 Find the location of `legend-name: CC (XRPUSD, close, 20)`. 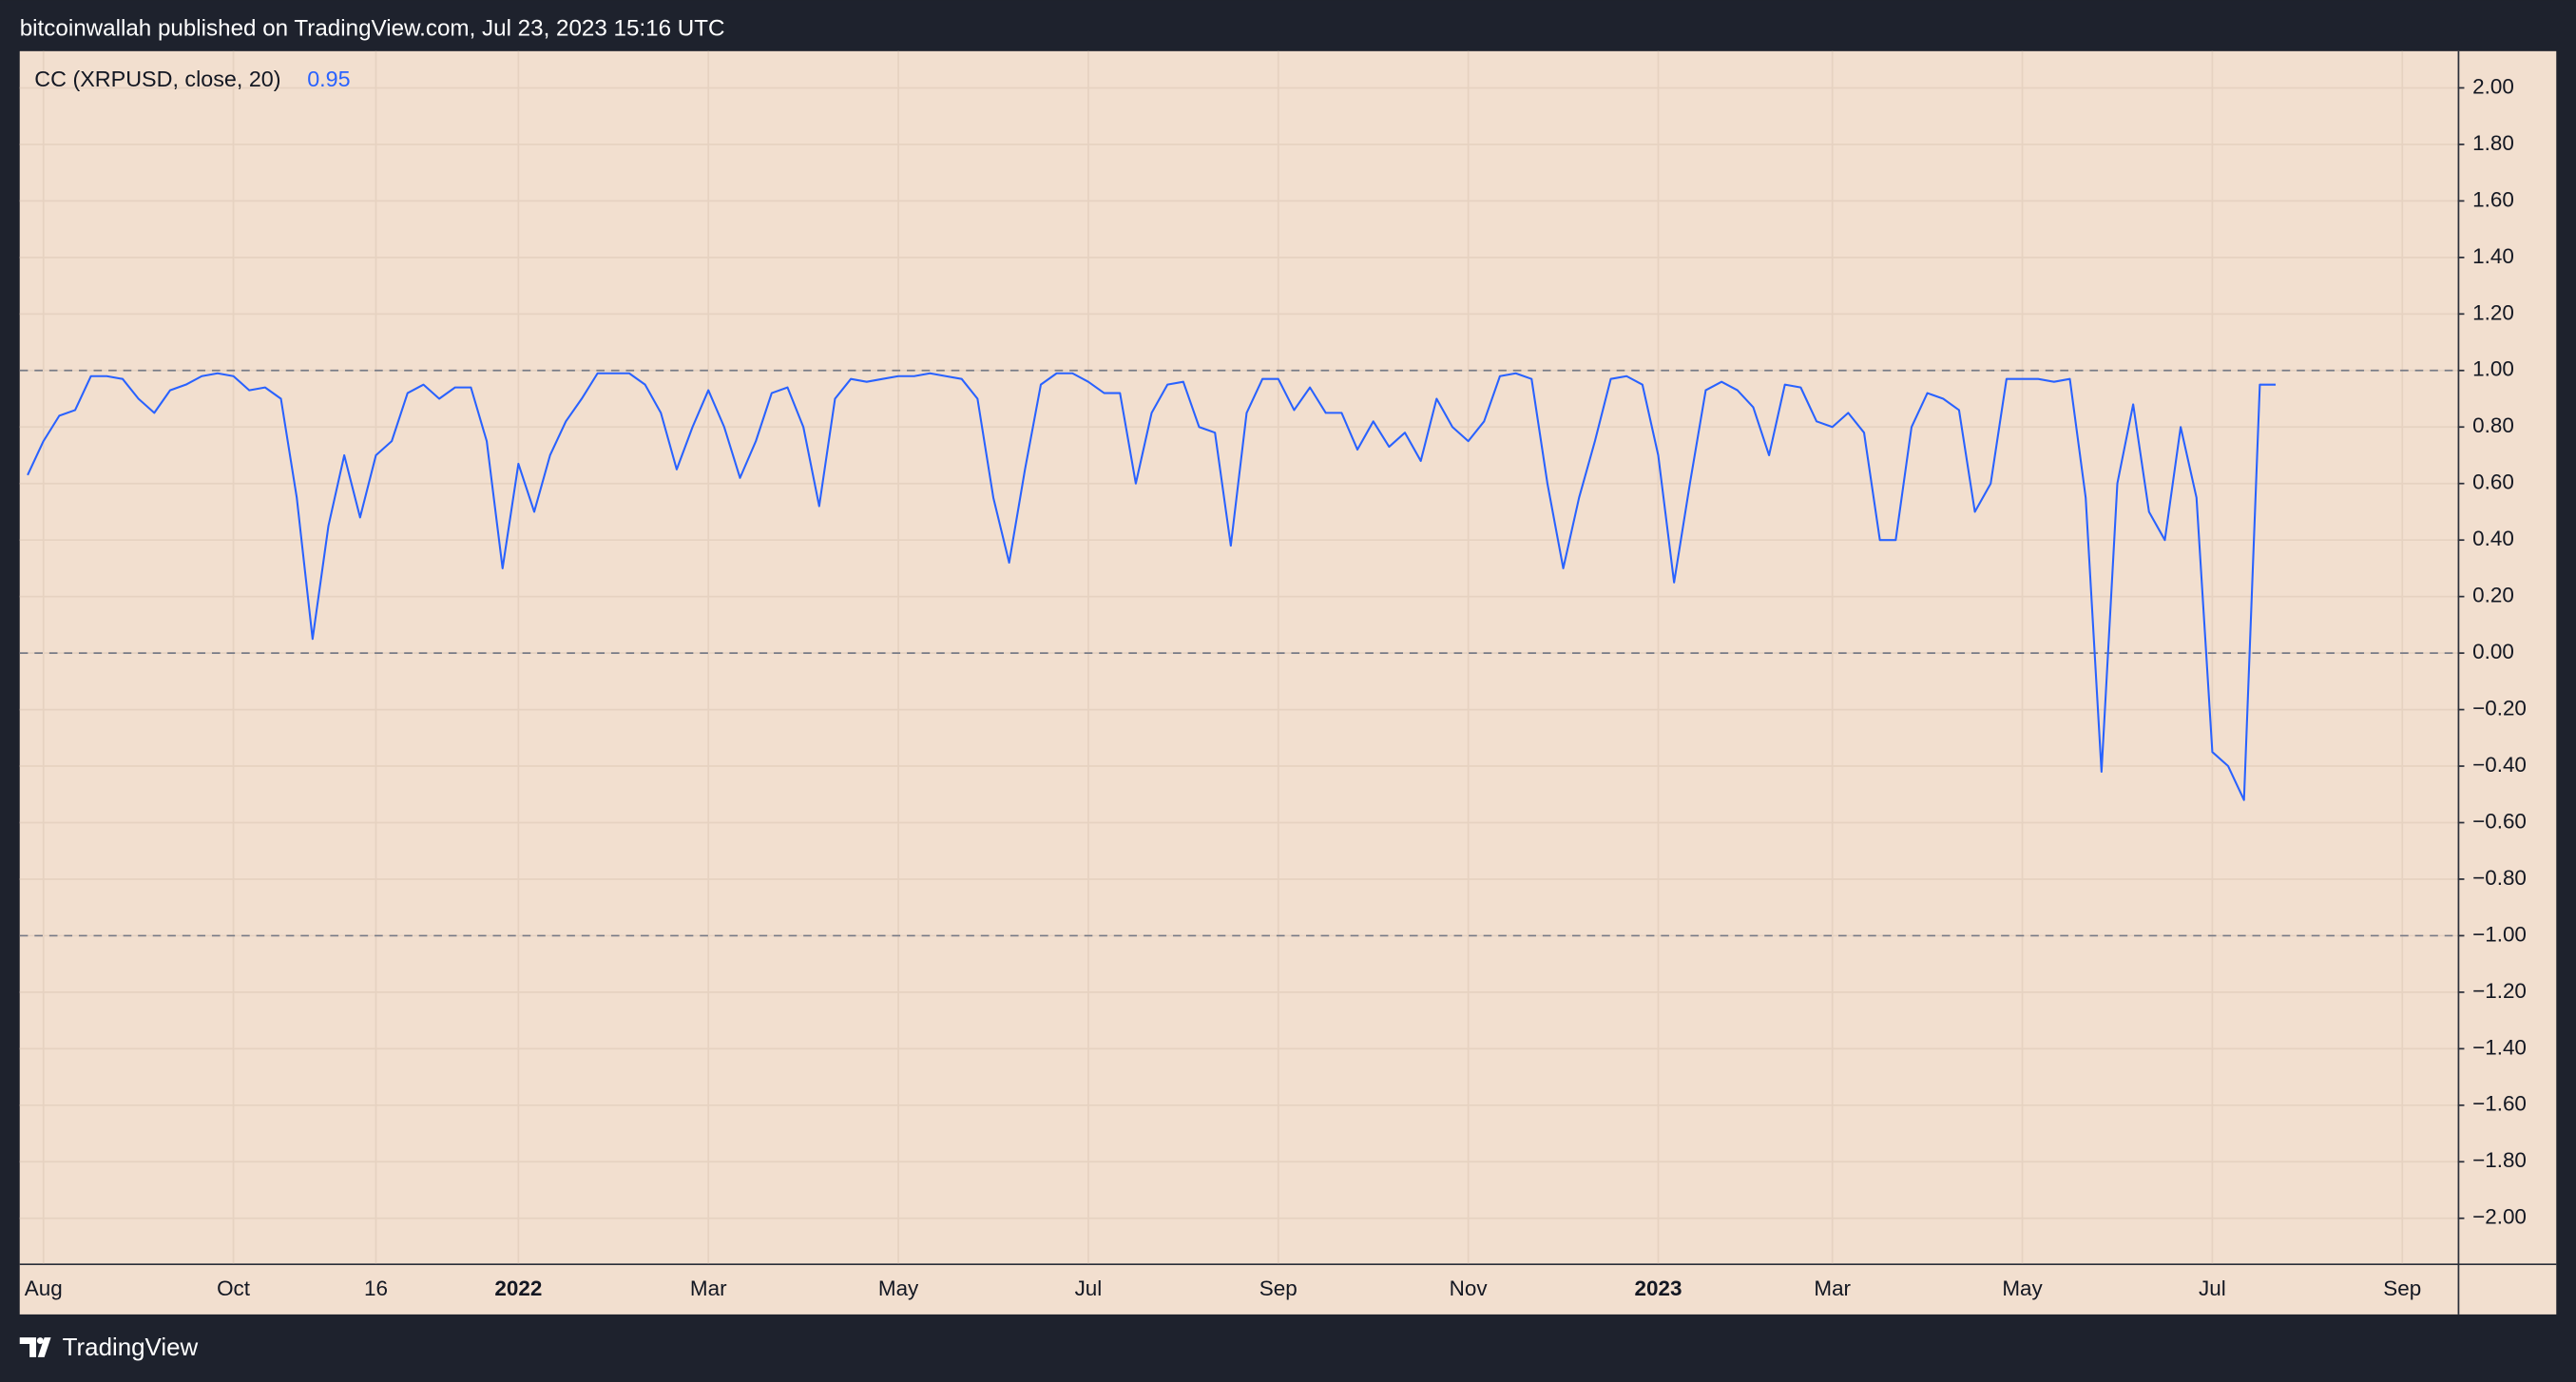

legend-name: CC (XRPUSD, close, 20) is located at coordinates (157, 79).